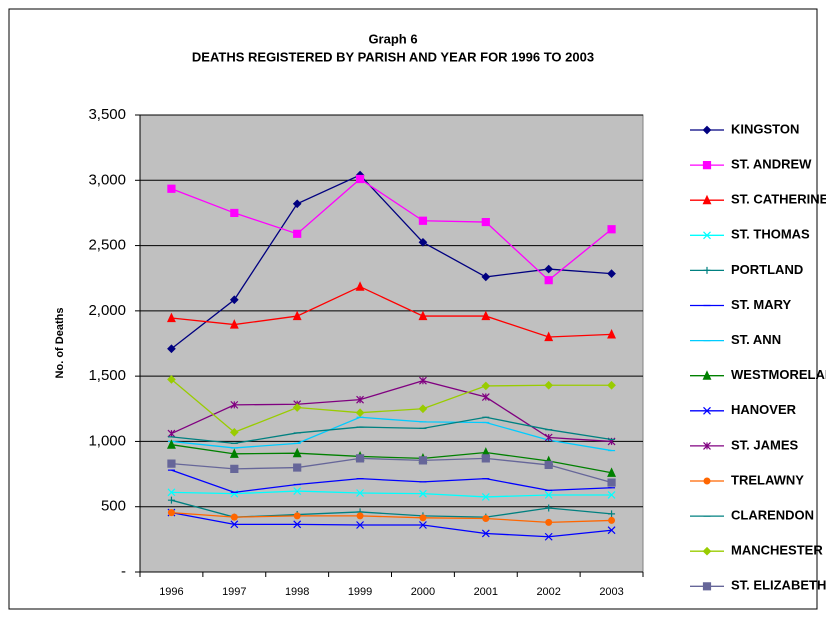 The image size is (826, 619). Describe the element at coordinates (107, 114) in the screenshot. I see `y-tick-label: 3,500` at that location.